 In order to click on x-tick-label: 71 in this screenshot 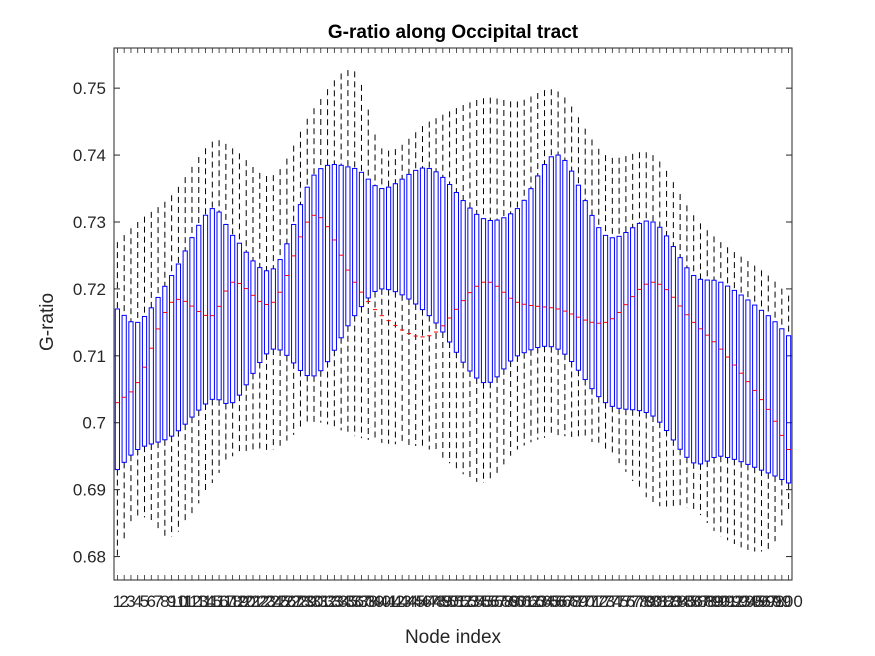, I will do `click(592, 601)`.